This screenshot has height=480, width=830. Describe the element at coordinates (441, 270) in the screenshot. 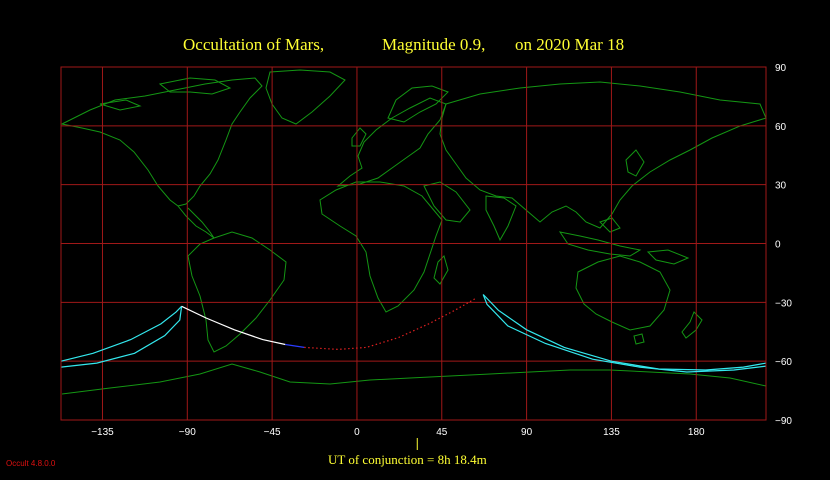

I see `coast-madagascar` at that location.